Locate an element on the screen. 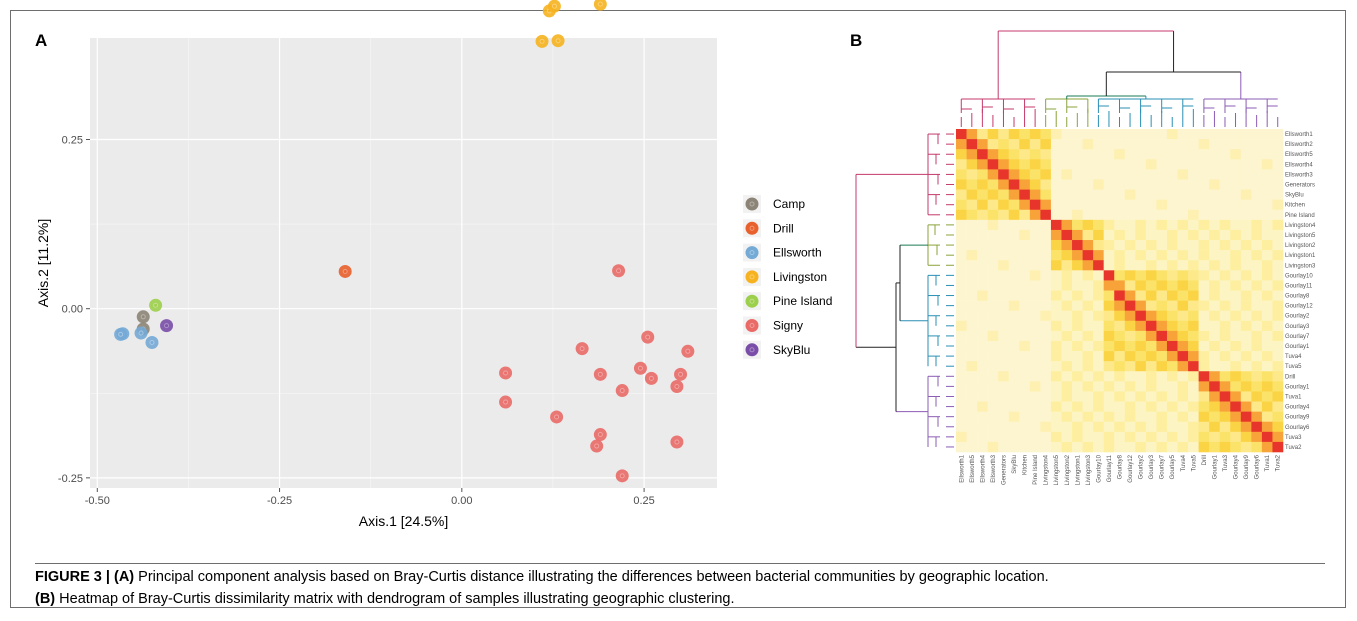  caption-label: FIGURE 3 | is located at coordinates (72, 577).